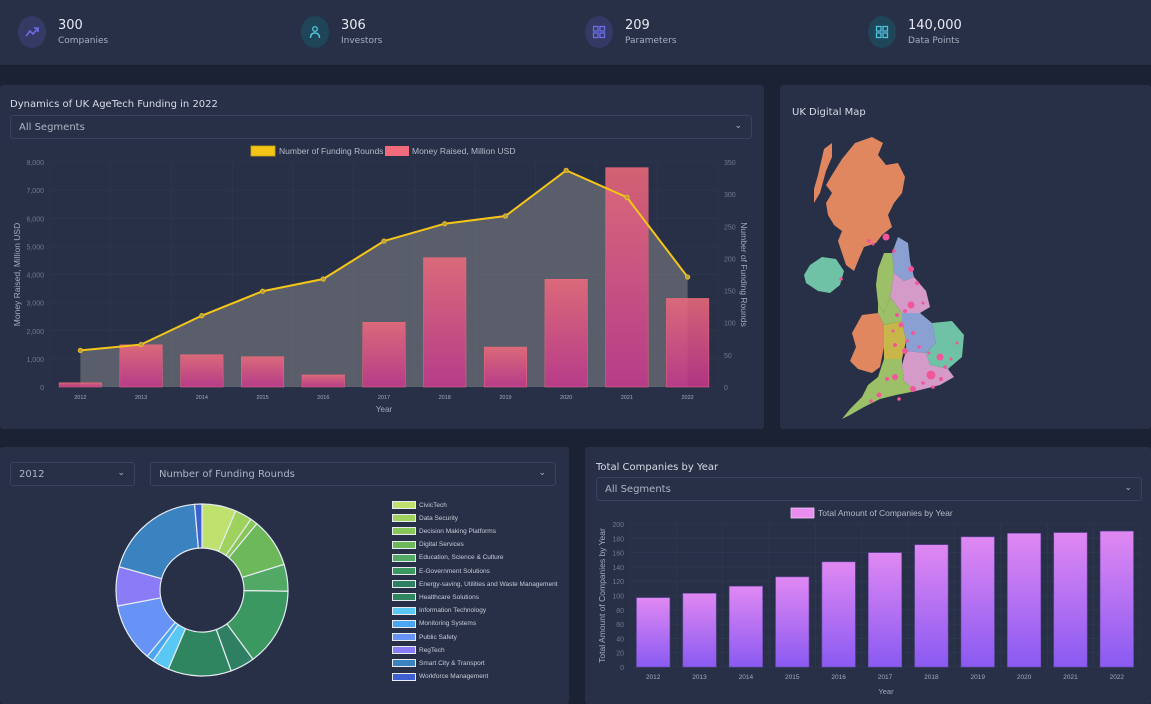  Describe the element at coordinates (353, 25) in the screenshot. I see `stat-value: 306` at that location.